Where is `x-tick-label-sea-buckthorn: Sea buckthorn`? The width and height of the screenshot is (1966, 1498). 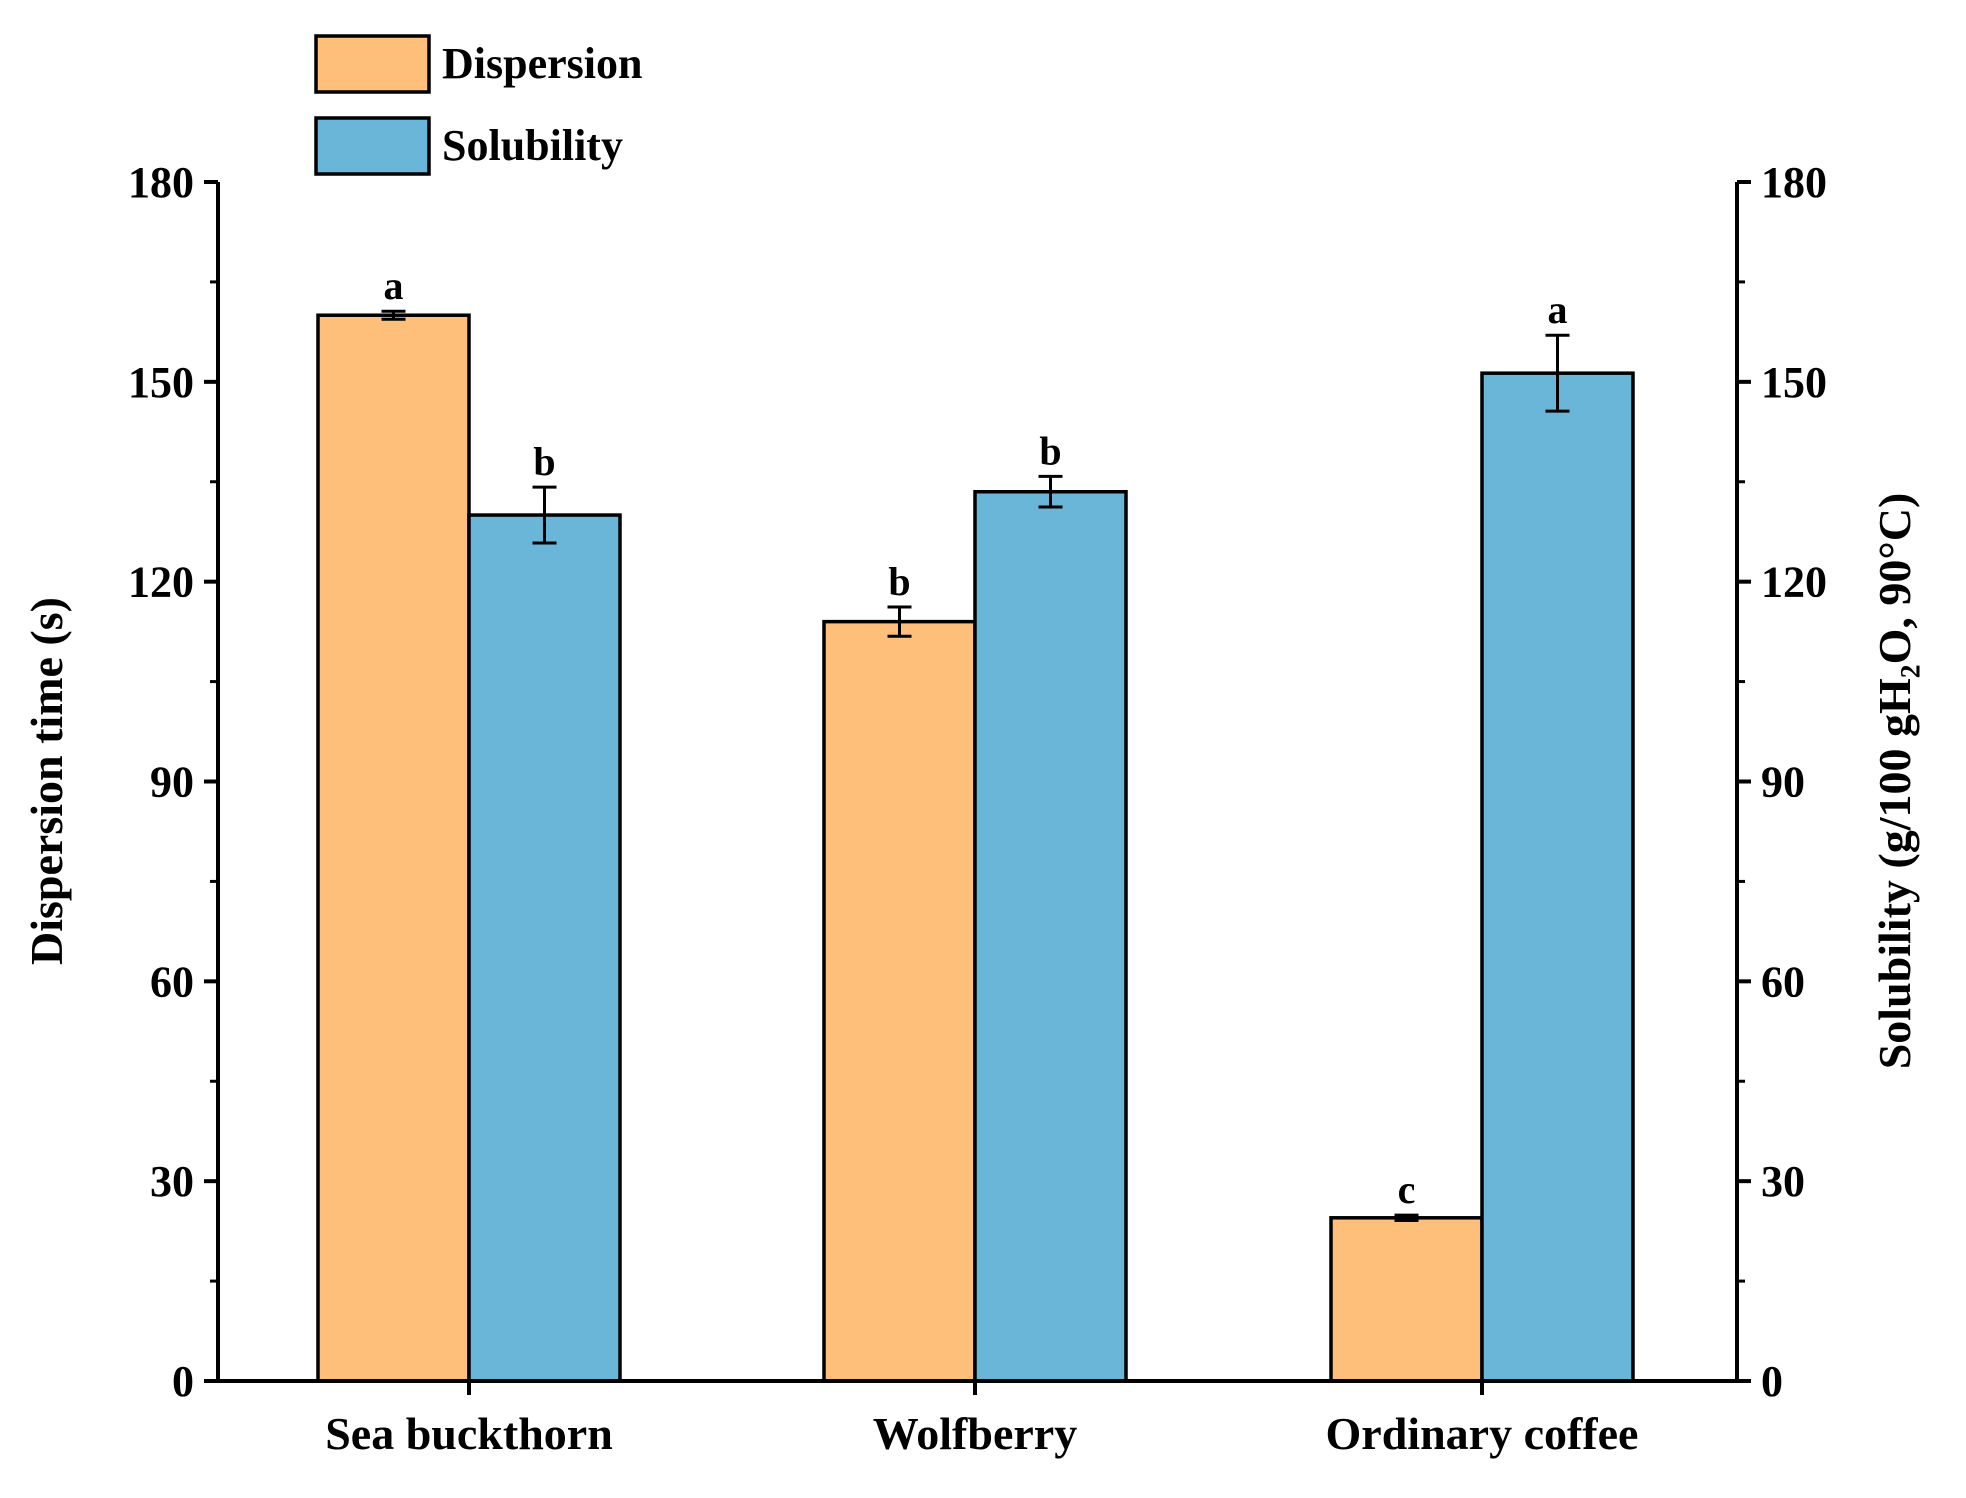 x-tick-label-sea-buckthorn: Sea buckthorn is located at coordinates (469, 1433).